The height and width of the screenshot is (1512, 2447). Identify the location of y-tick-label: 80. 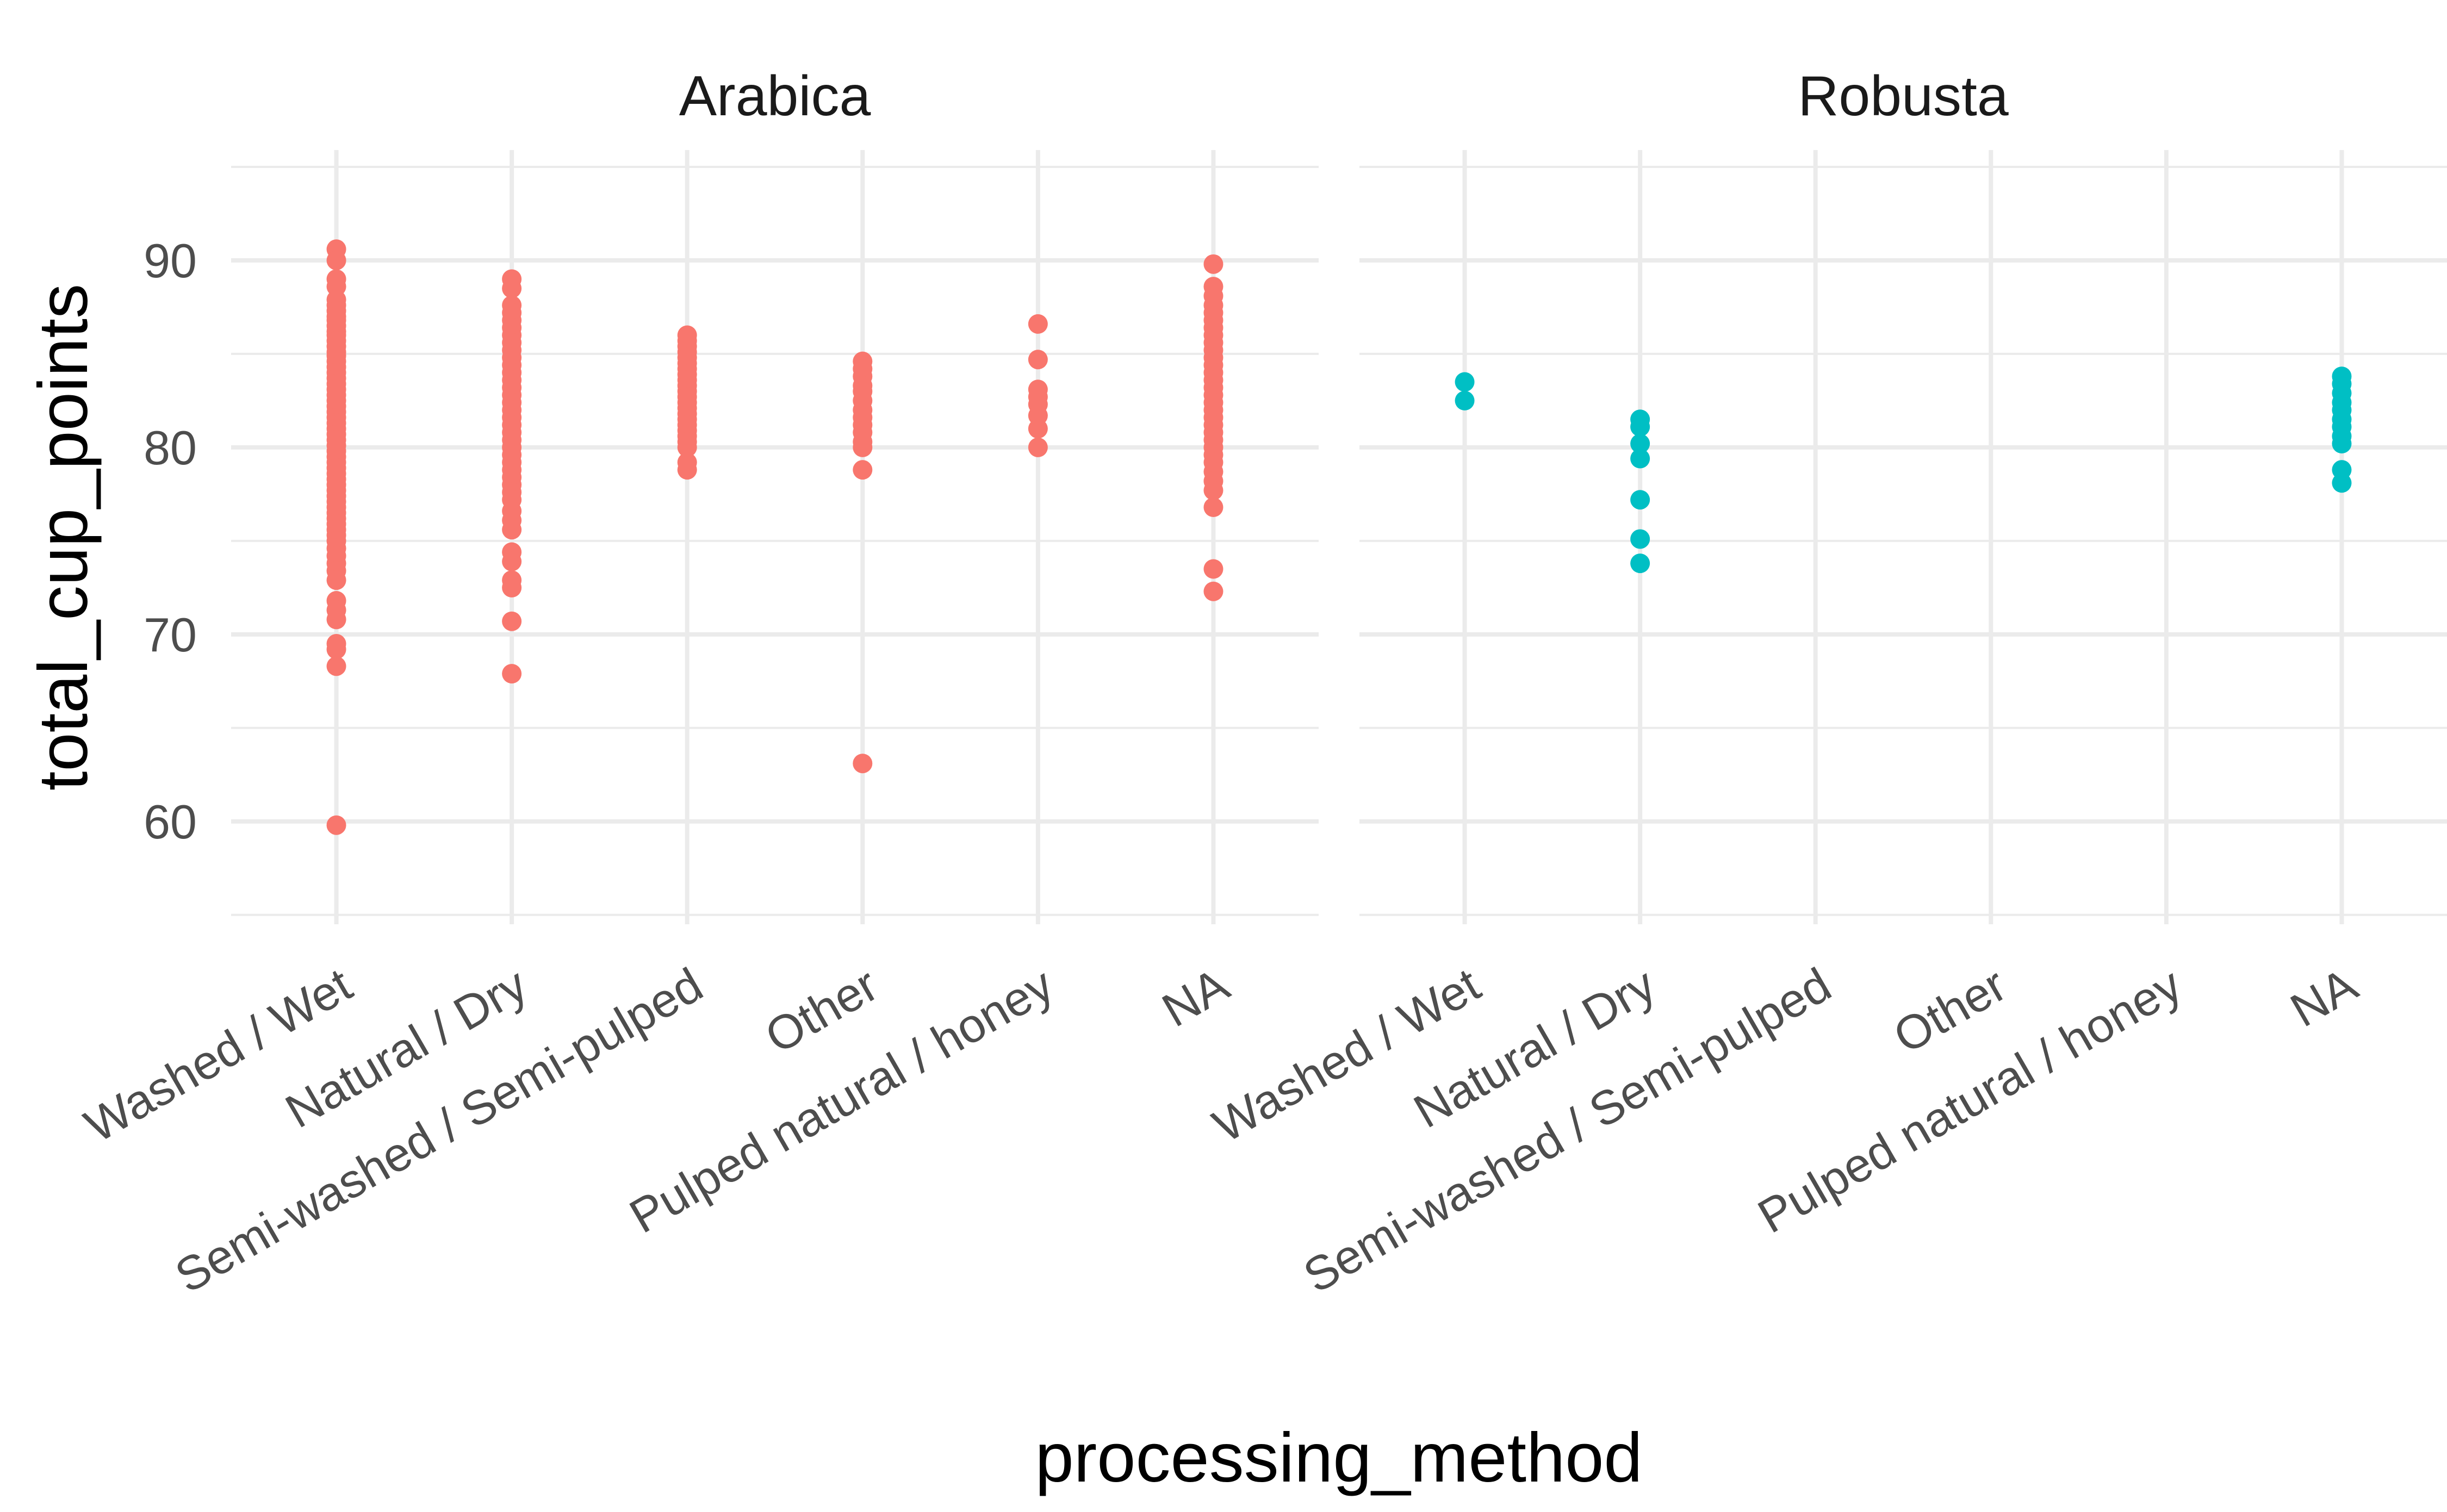
(170, 448).